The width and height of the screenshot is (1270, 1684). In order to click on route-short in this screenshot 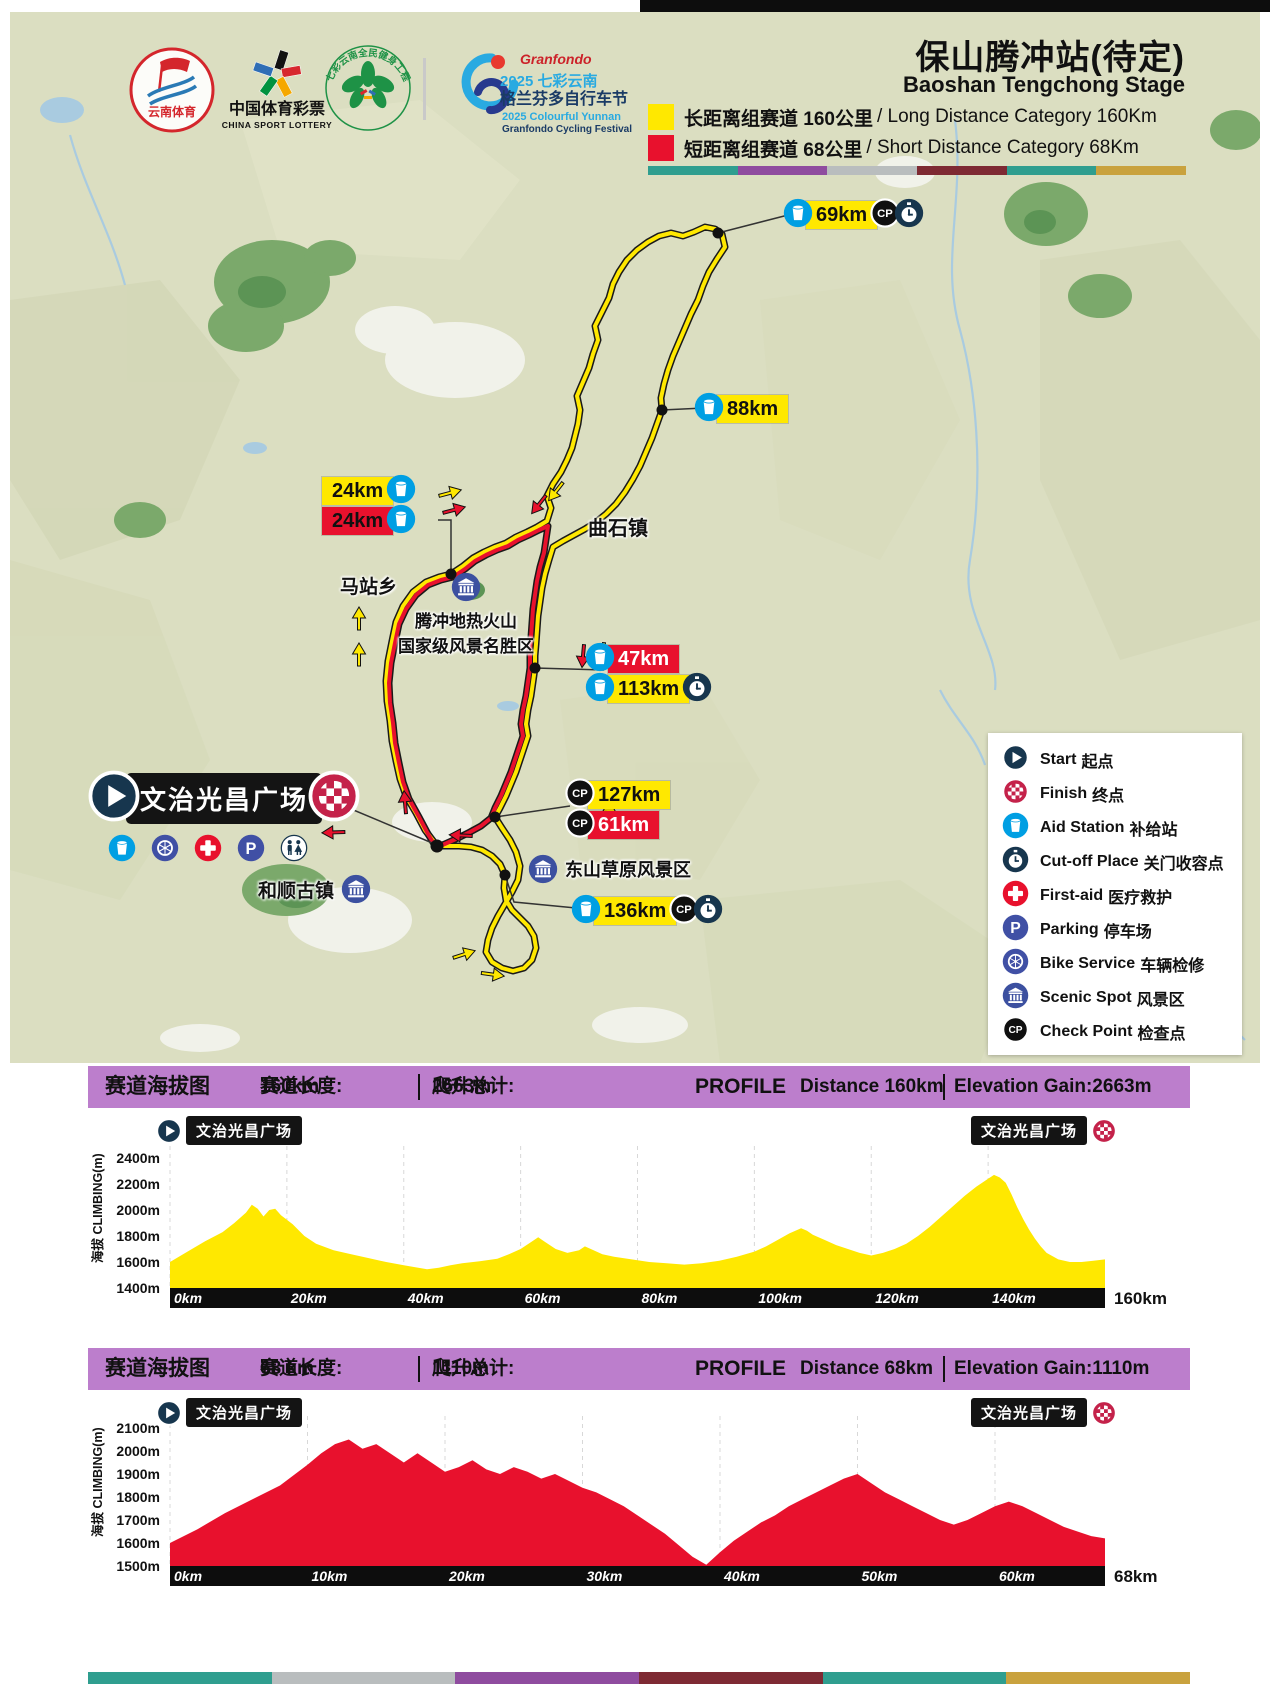, I will do `click(468, 687)`.